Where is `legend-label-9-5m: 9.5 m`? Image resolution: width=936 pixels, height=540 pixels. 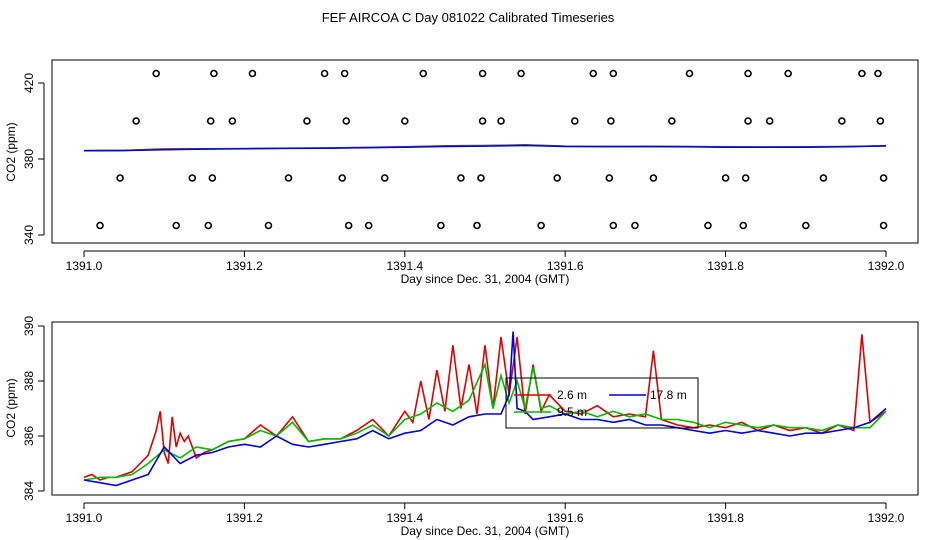
legend-label-9-5m: 9.5 m is located at coordinates (572, 412).